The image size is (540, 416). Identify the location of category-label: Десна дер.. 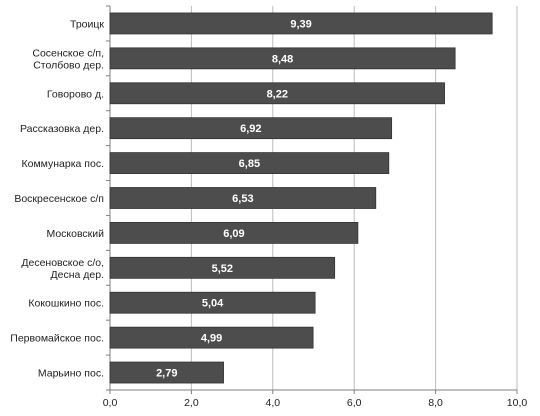
(77, 275).